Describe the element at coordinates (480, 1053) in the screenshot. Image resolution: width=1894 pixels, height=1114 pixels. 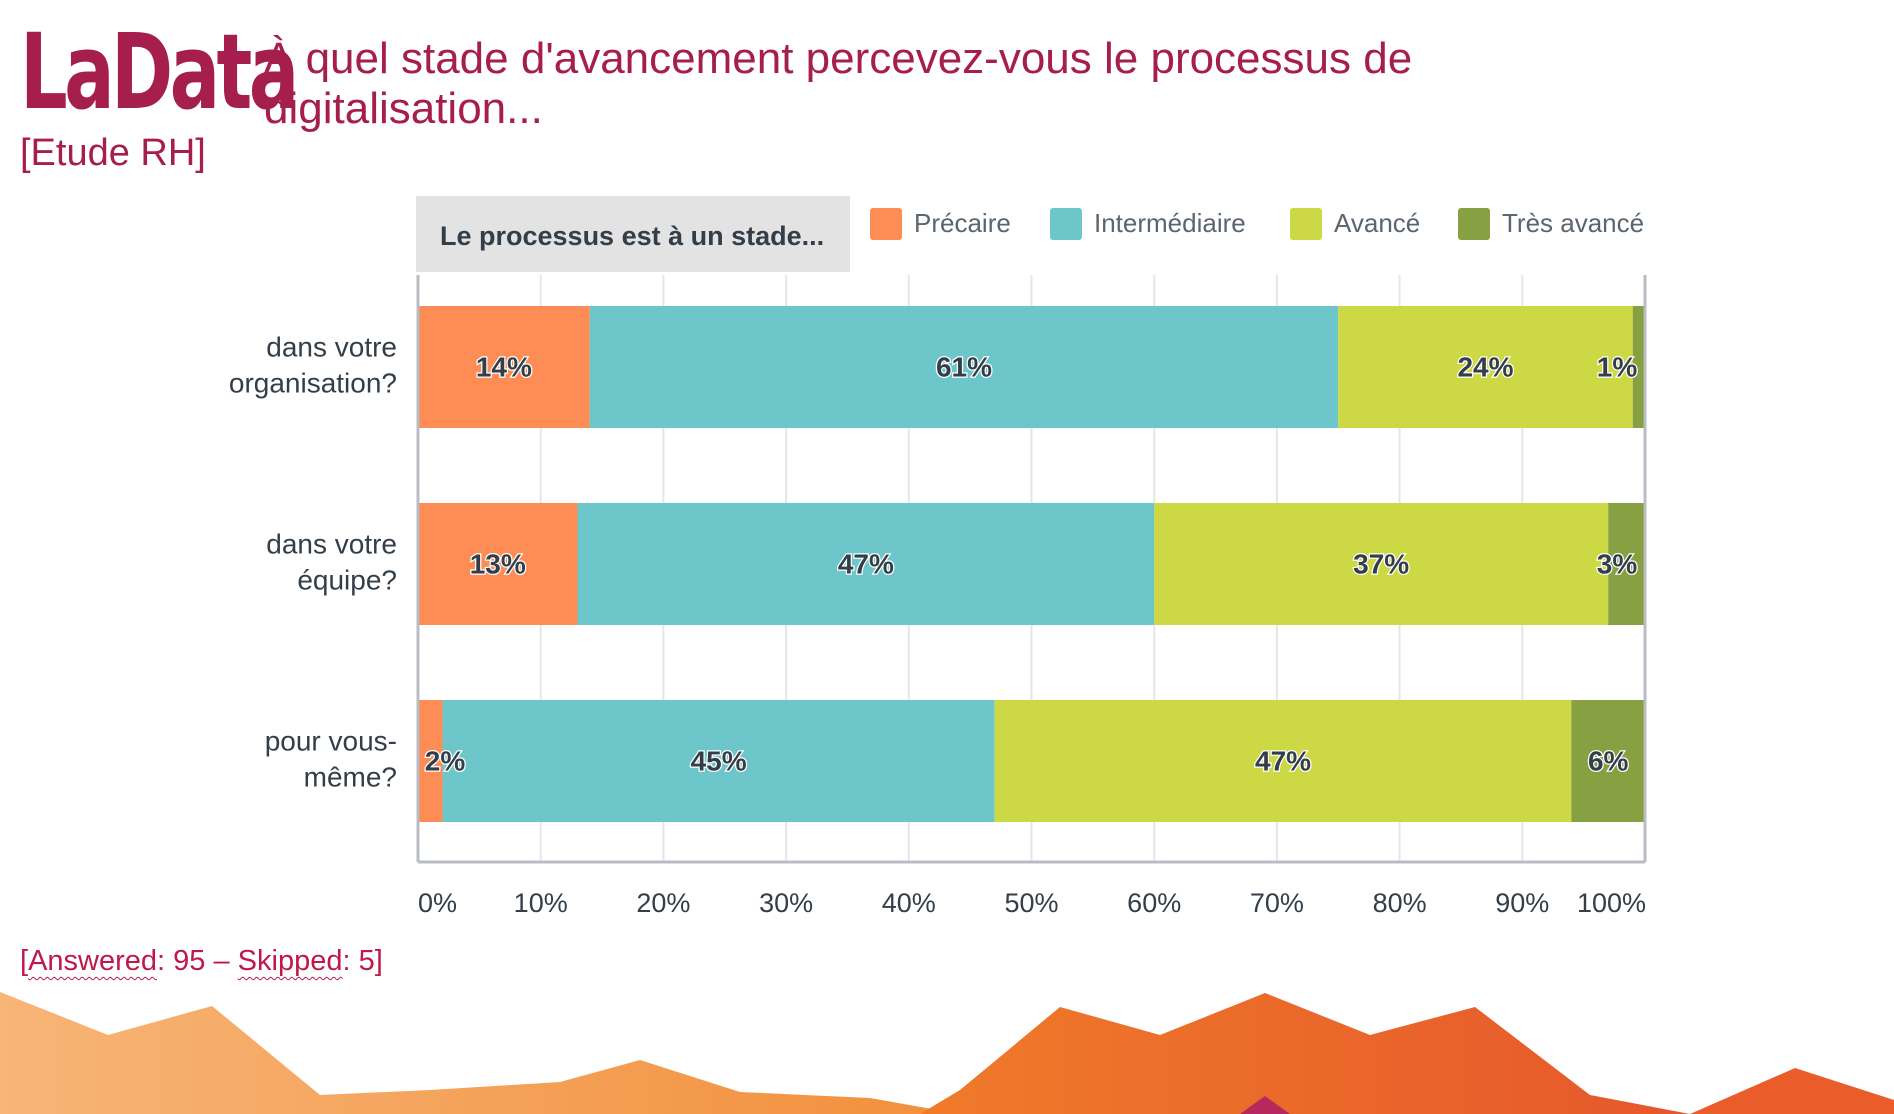
I see `mountain-range-left` at that location.